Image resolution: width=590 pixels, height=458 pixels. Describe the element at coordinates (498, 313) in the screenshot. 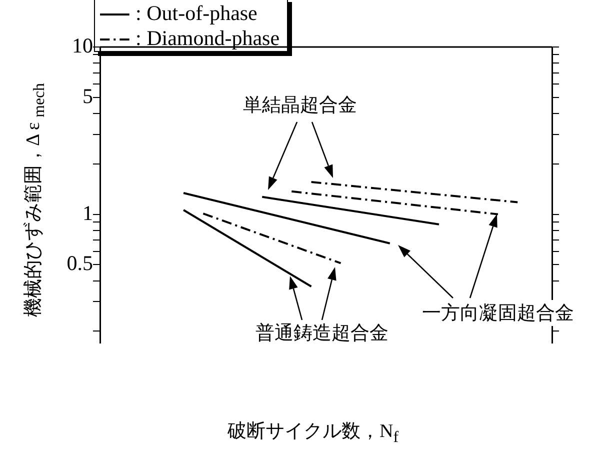

I see `annotation: 一方向凝固超合金` at that location.